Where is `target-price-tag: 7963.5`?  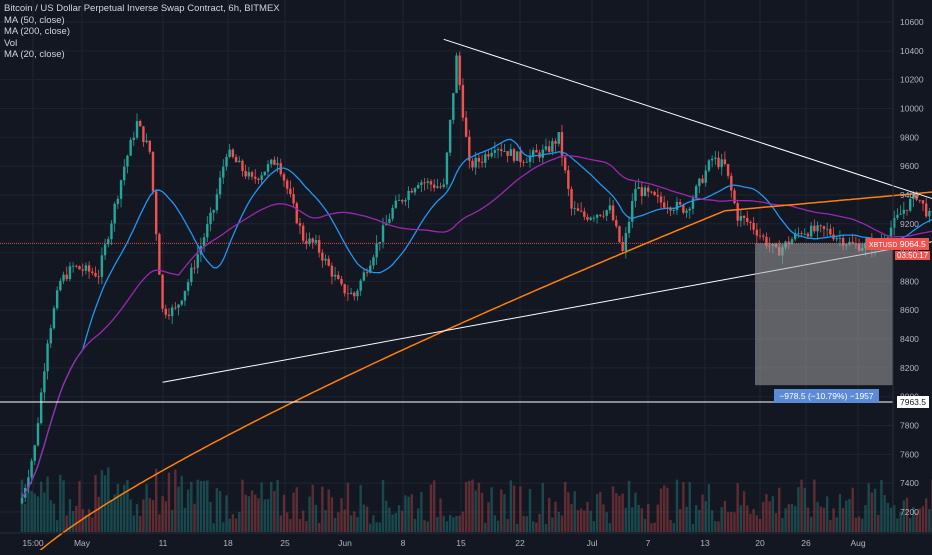
target-price-tag: 7963.5 is located at coordinates (913, 402).